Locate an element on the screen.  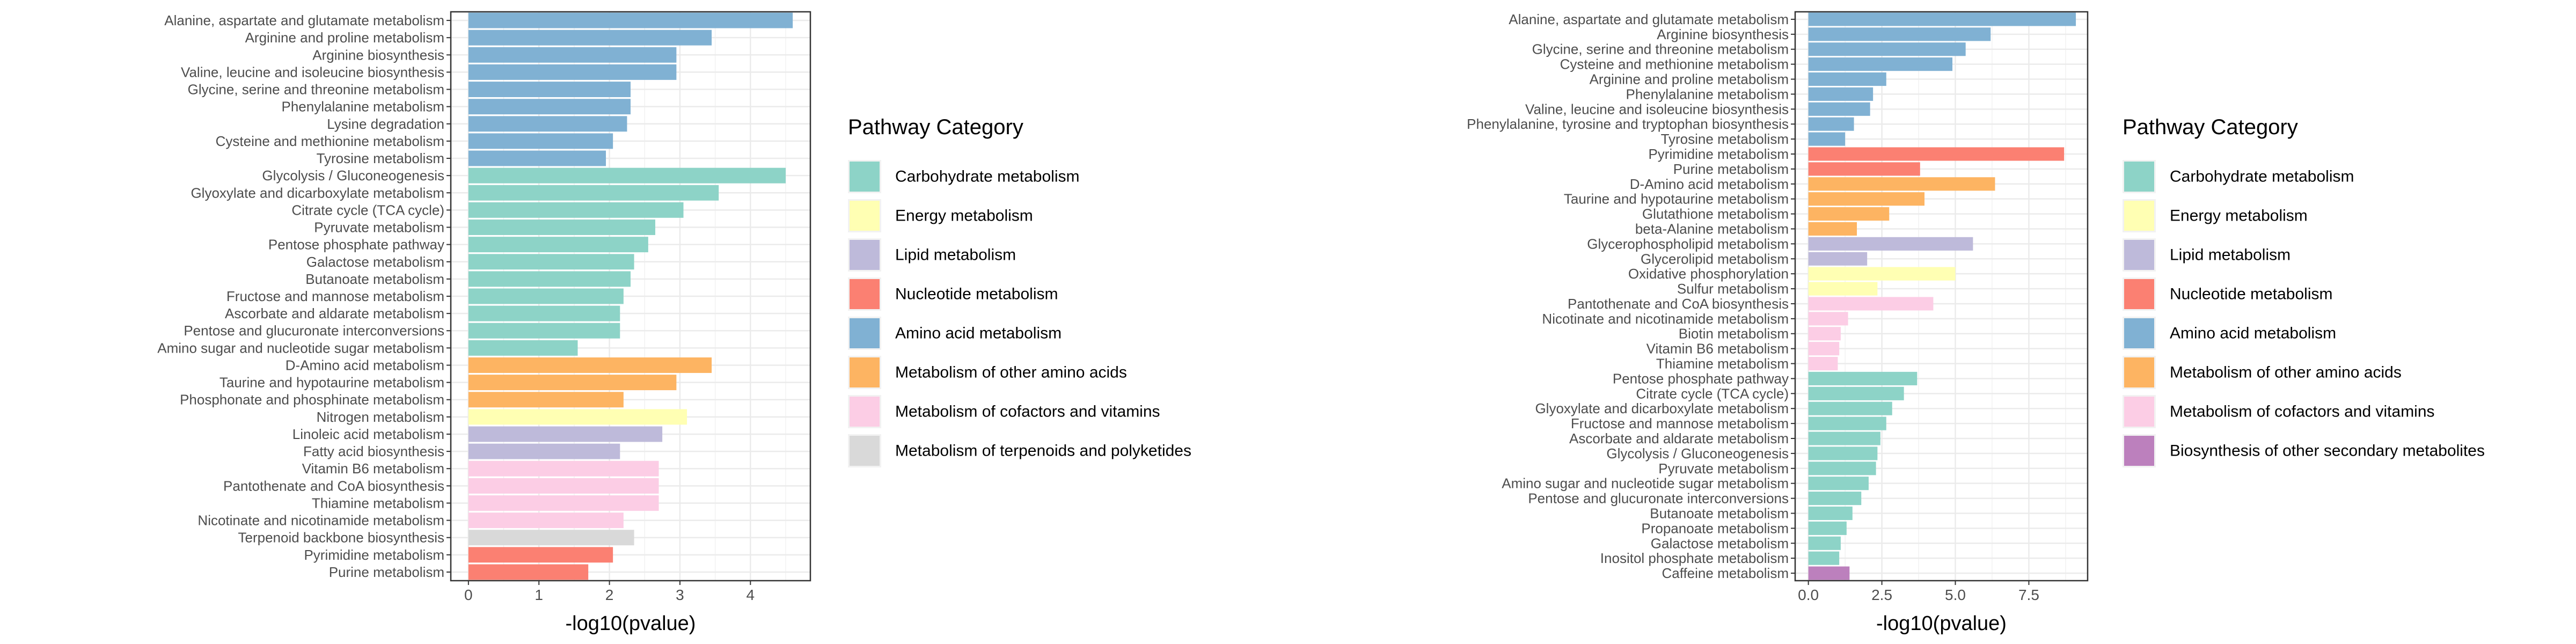
x-tick-label: 5.0 is located at coordinates (1955, 595).